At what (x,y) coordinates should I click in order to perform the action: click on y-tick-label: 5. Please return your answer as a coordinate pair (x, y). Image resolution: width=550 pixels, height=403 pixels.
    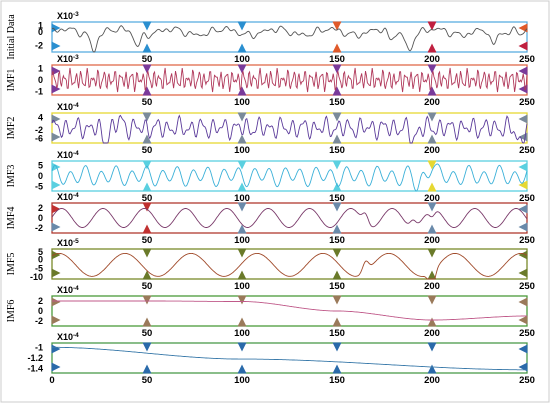
    Looking at the image, I should click on (40, 165).